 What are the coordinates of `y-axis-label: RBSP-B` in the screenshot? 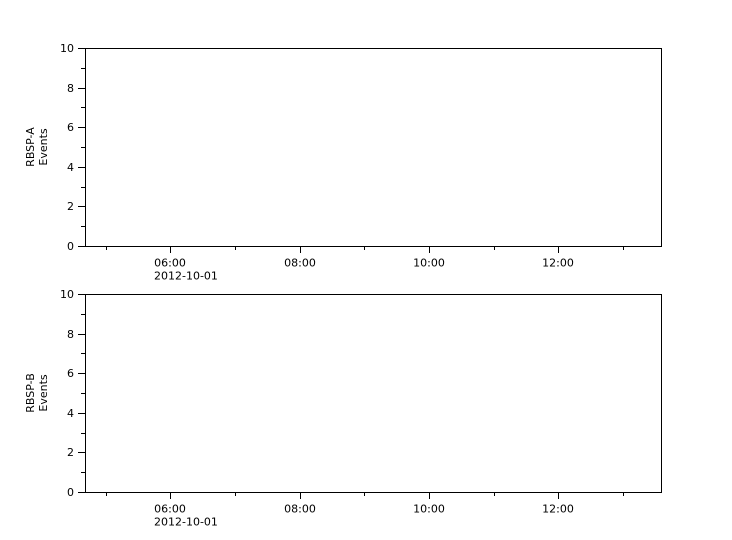 It's located at (30, 393).